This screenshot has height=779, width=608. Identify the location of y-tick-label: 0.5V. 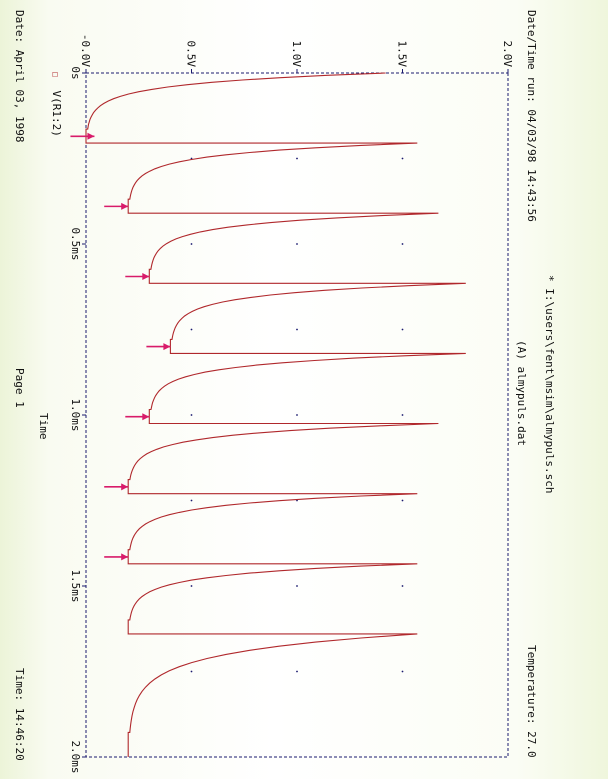
(191, 54).